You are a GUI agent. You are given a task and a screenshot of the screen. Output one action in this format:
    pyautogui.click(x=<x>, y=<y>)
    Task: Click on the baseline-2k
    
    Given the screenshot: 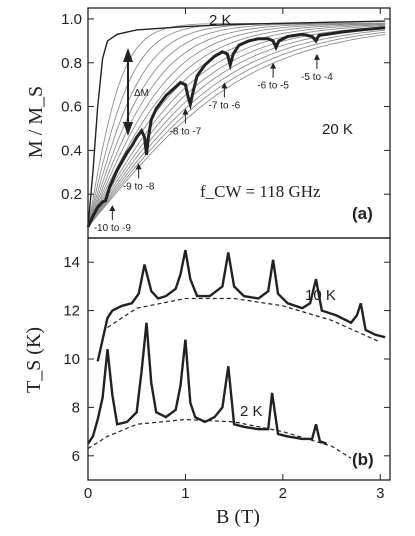 What is the action you would take?
    pyautogui.click(x=219, y=438)
    